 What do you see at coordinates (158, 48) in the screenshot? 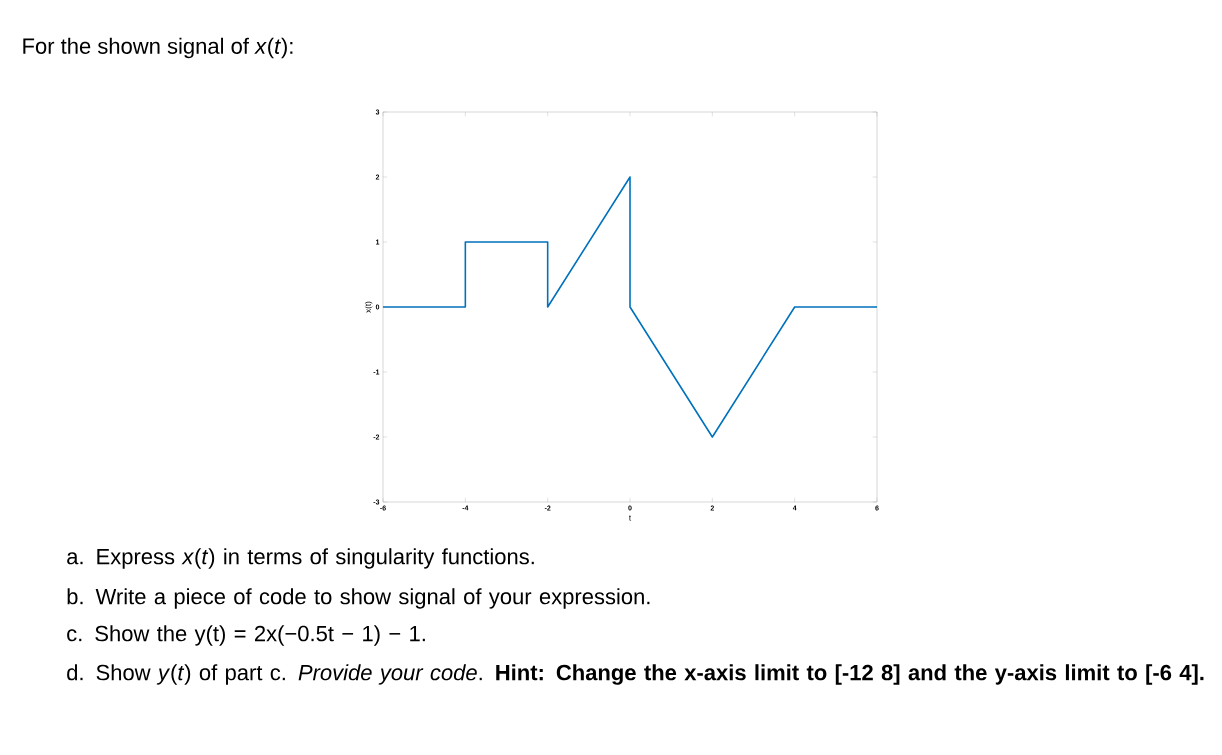
I see `text: For the shown signal of x(t):` at bounding box center [158, 48].